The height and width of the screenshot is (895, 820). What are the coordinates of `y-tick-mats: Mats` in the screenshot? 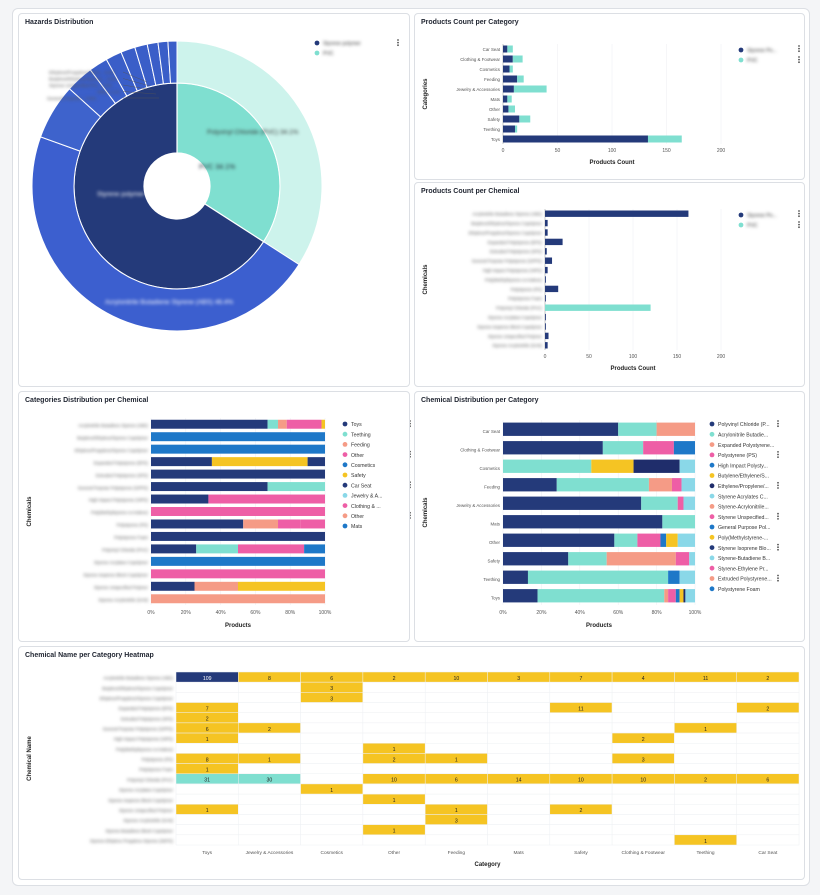 It's located at (495, 524).